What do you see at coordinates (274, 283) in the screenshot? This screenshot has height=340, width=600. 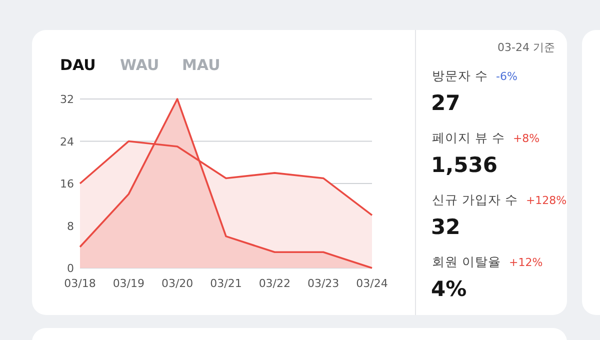 I see `x-tick-label: 03/22` at bounding box center [274, 283].